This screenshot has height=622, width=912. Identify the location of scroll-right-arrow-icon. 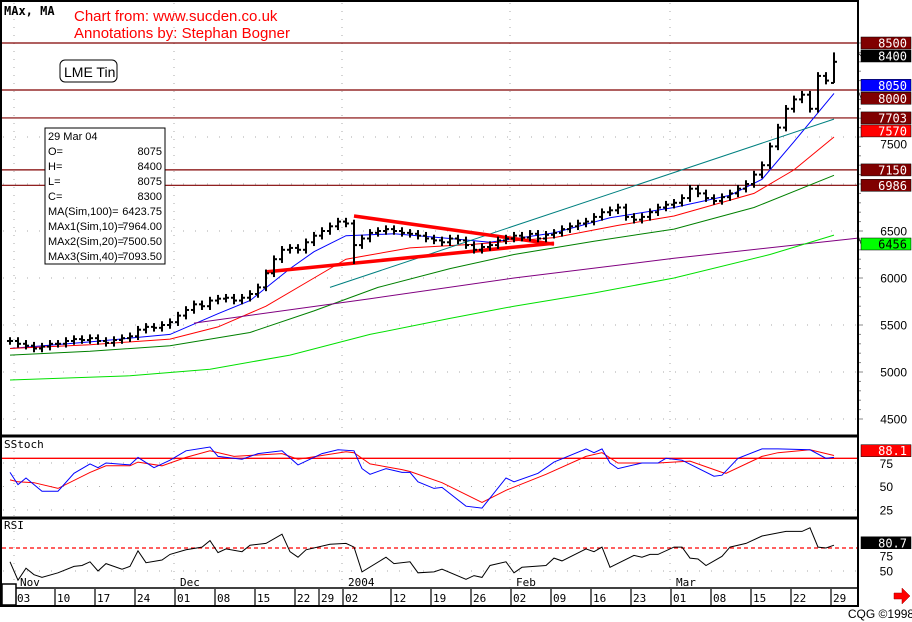
(902, 596).